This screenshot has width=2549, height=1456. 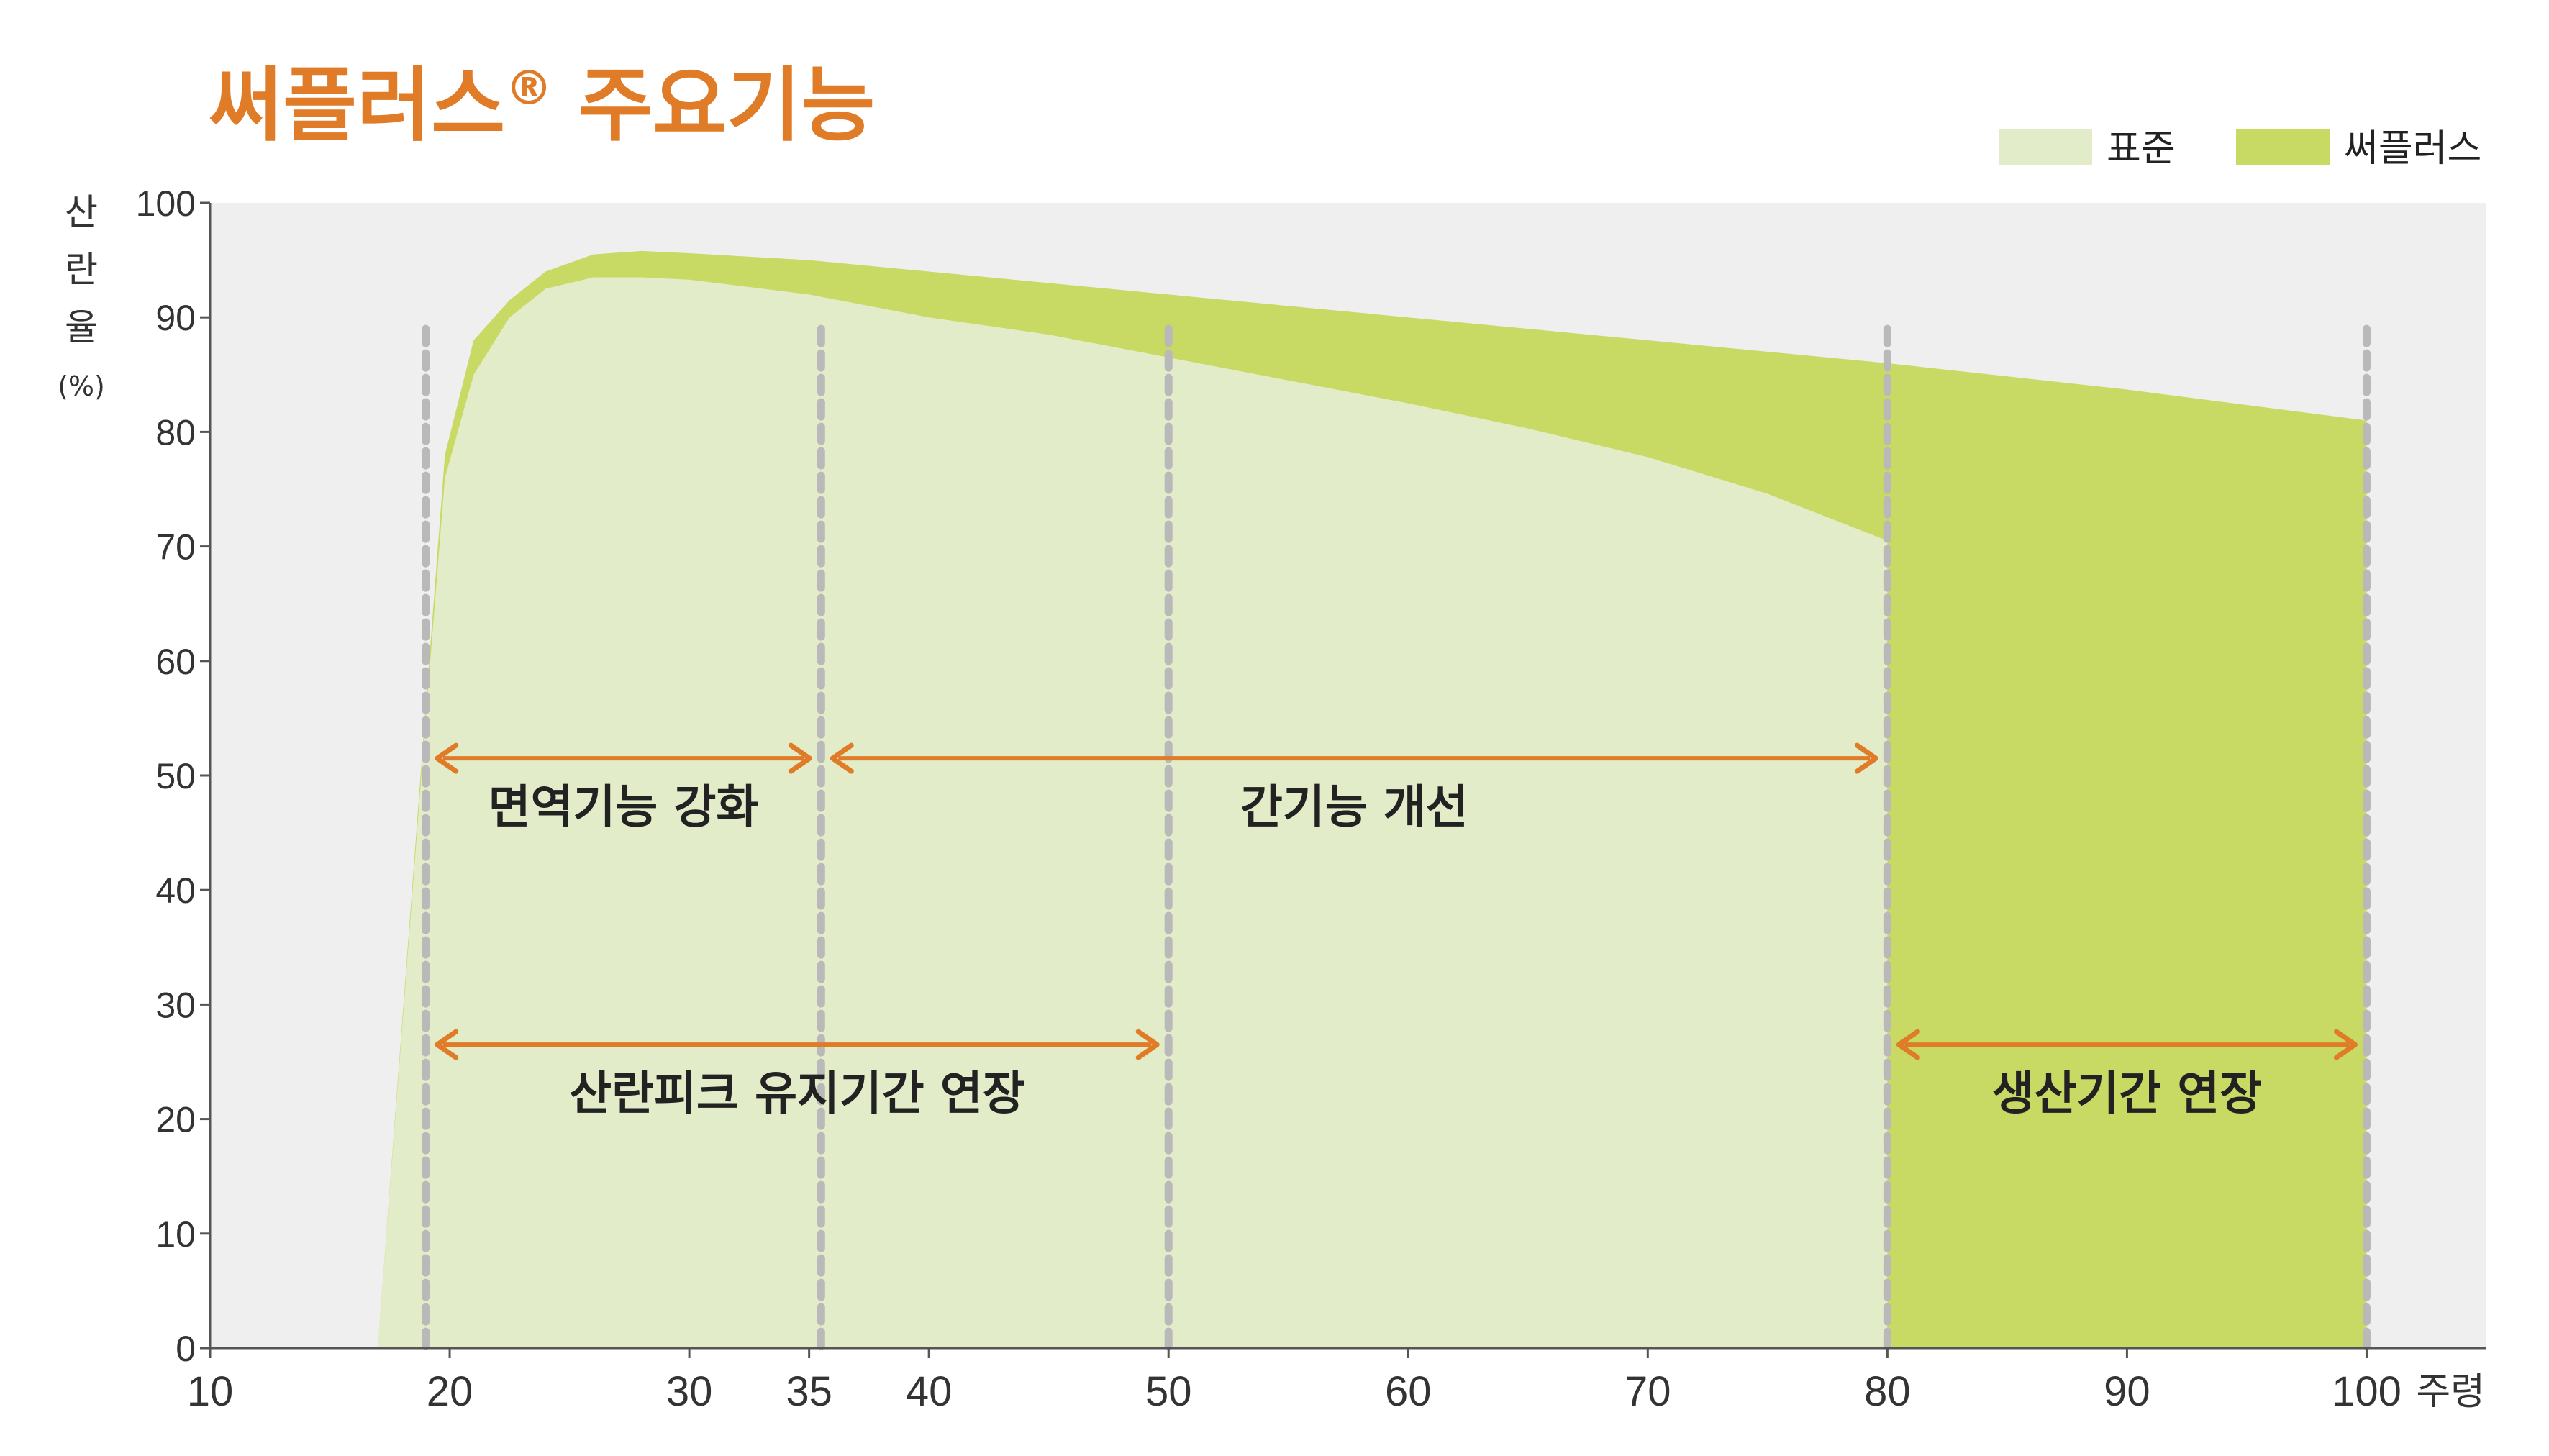 I want to click on legend-swatch-표준, so click(x=2045, y=147).